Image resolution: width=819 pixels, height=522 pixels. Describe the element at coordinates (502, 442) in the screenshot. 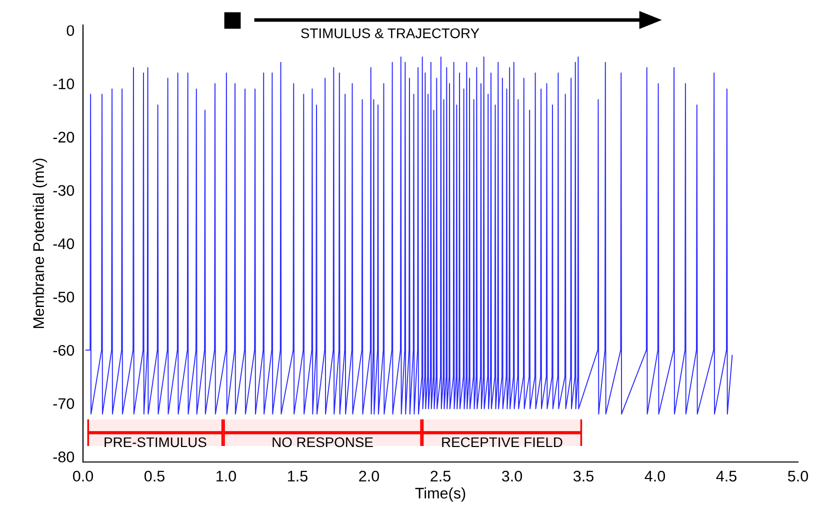

I see `band-label: RECEPTIVE FIELD` at that location.